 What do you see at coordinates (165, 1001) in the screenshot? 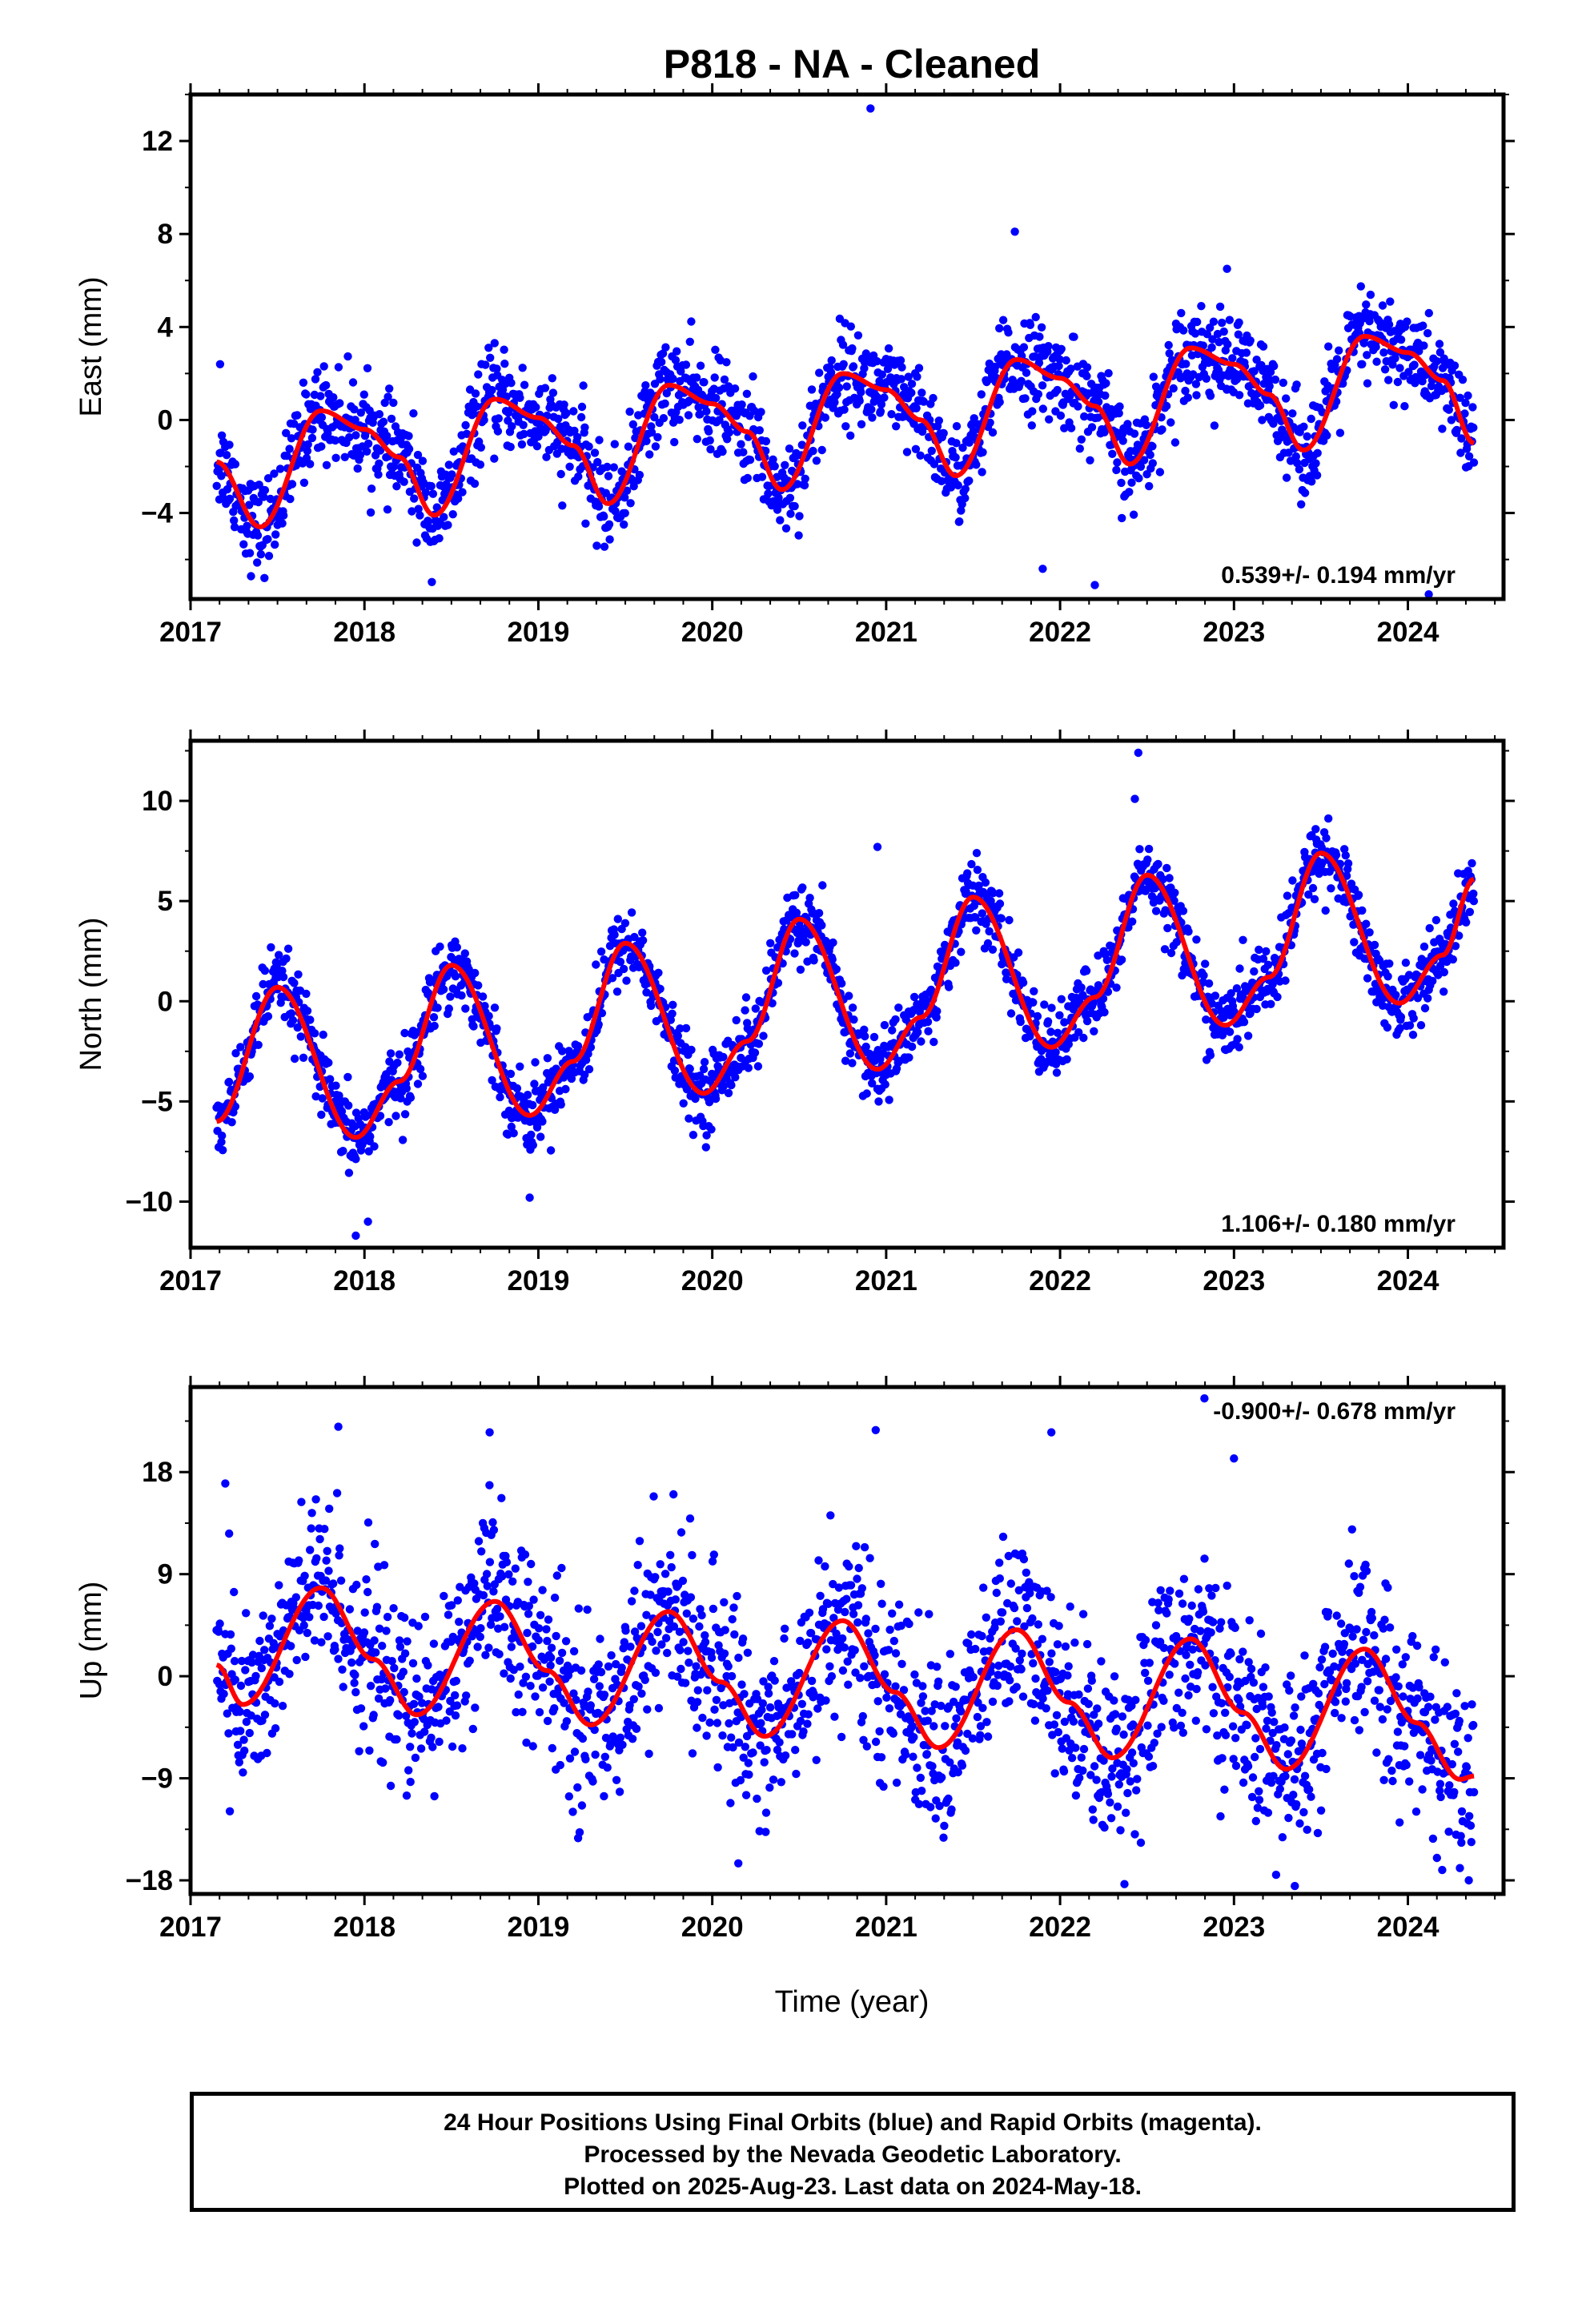
I see `y-tick-label: 0` at bounding box center [165, 1001].